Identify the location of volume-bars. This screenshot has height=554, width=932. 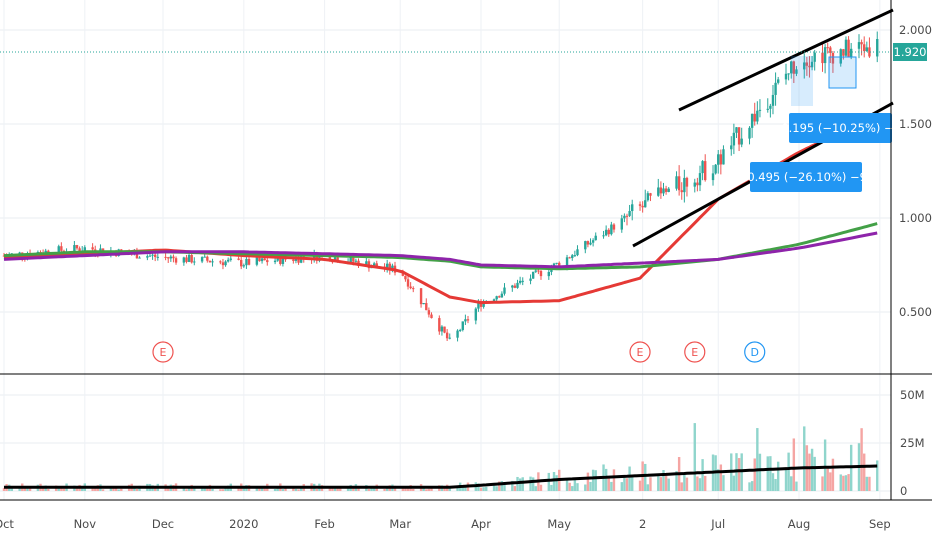
(440, 457).